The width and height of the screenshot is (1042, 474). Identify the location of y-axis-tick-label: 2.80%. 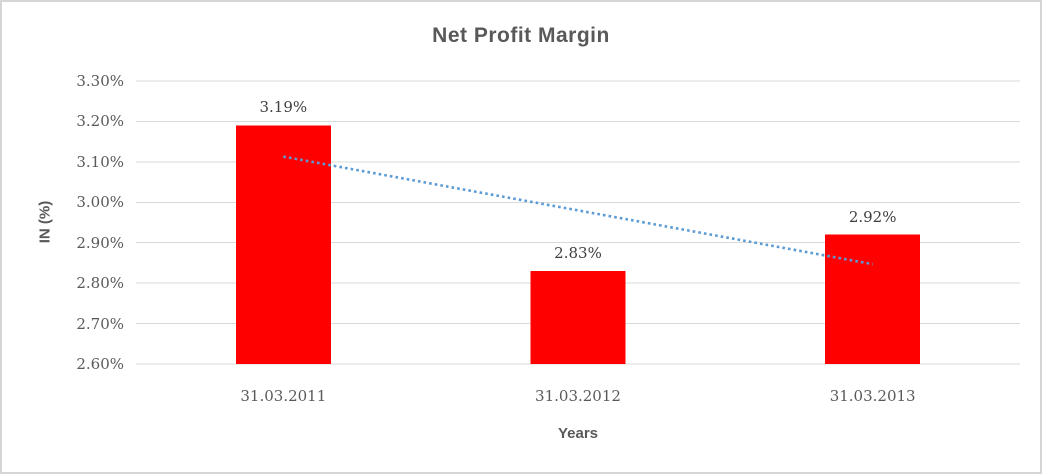
(100, 283).